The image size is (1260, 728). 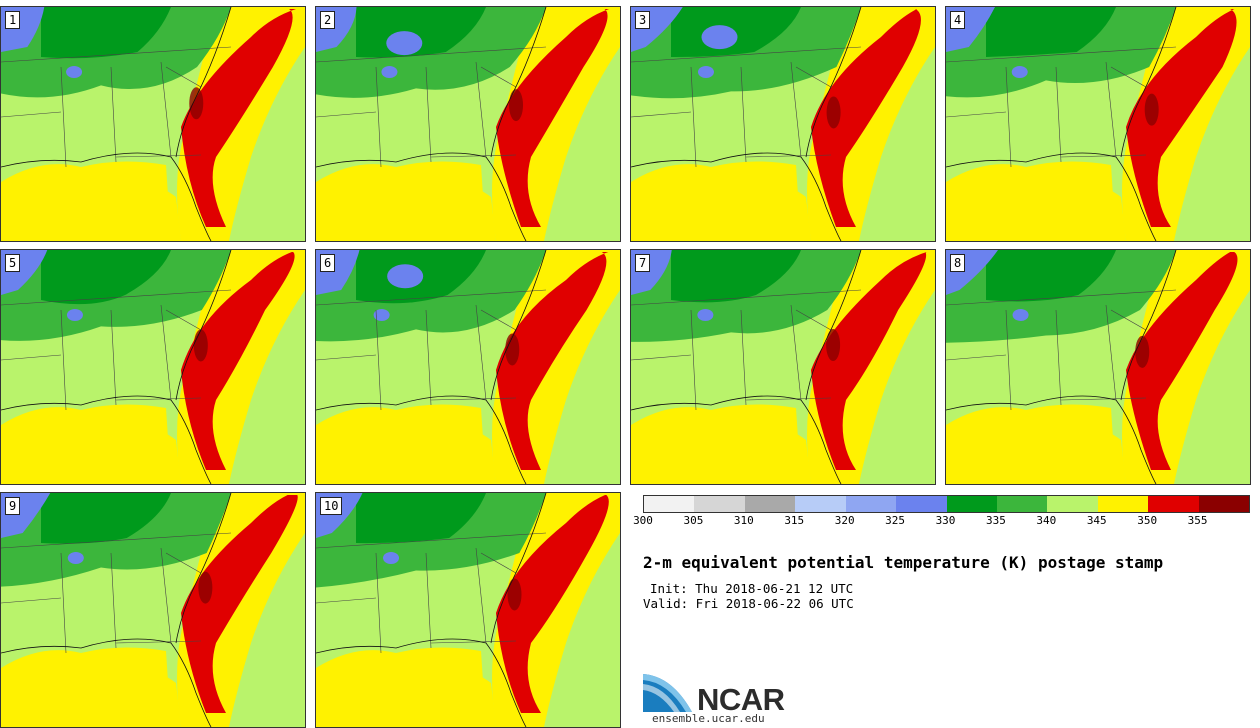 I want to click on member-number: 2, so click(x=328, y=20).